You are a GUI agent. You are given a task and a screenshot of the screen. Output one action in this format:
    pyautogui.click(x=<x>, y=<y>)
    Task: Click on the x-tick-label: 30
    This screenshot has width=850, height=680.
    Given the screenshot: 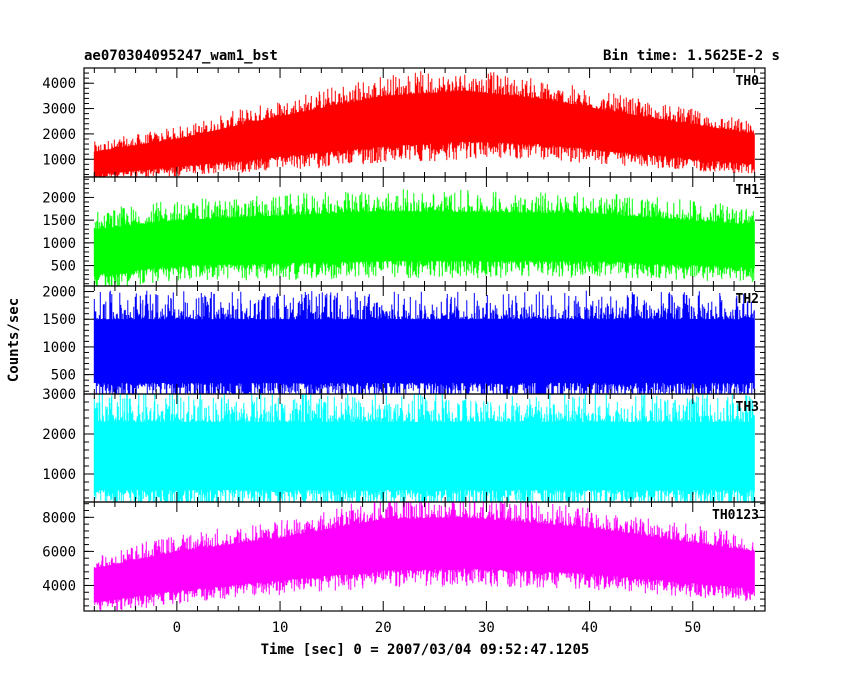 What is the action you would take?
    pyautogui.click(x=486, y=628)
    